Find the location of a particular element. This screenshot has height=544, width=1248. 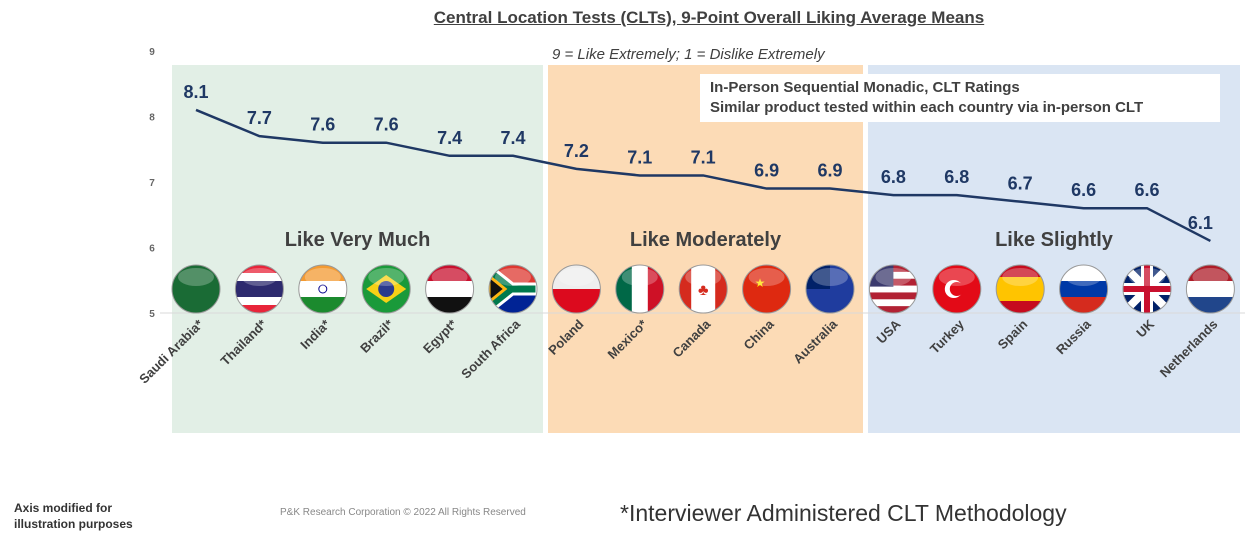

flag-icon: ★ is located at coordinates (766, 289).